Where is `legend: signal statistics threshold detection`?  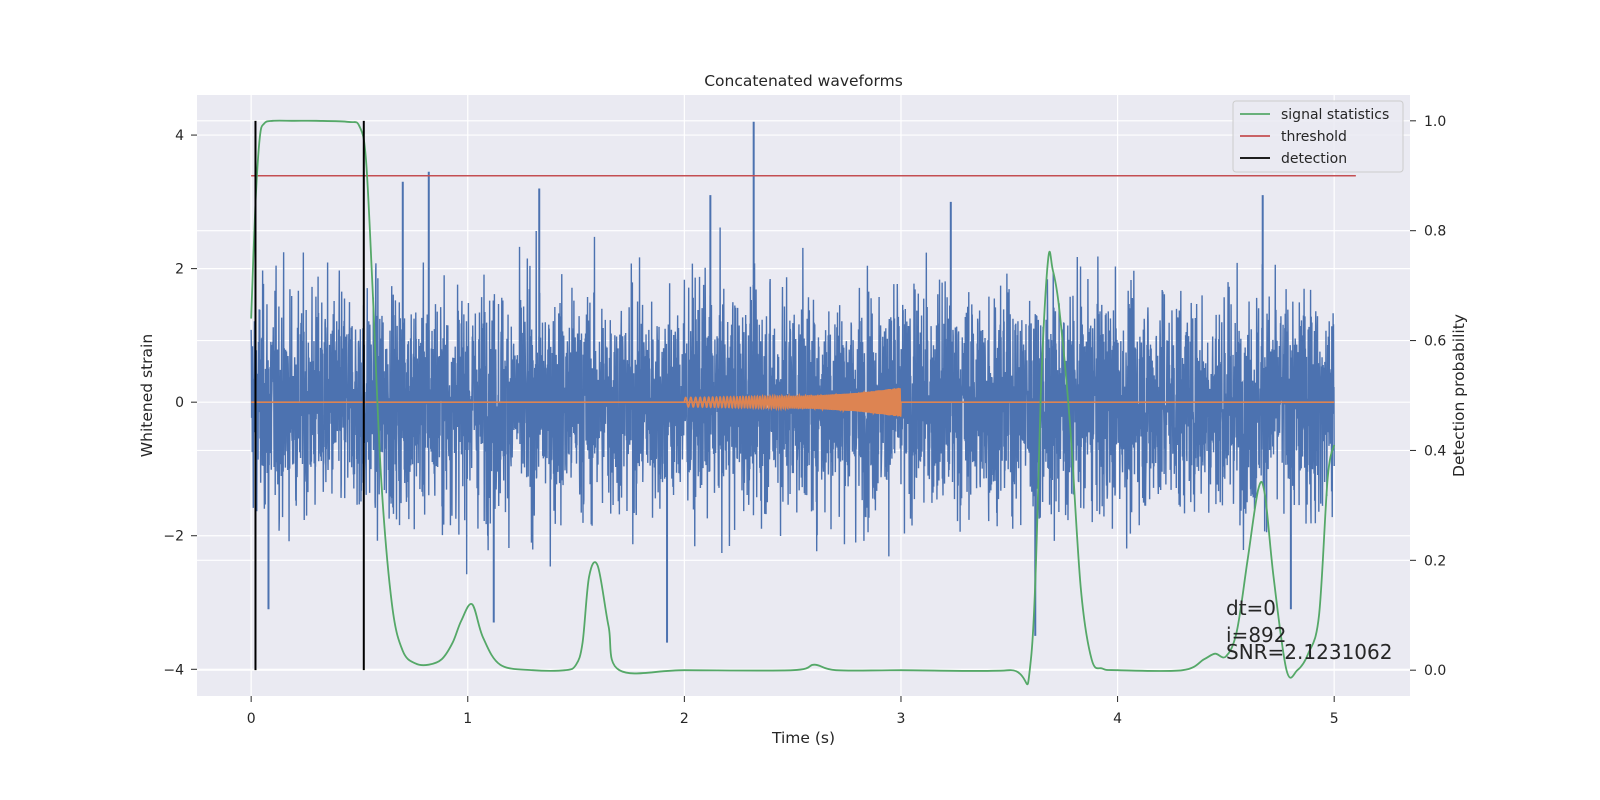 legend: signal statistics threshold detection is located at coordinates (1318, 136).